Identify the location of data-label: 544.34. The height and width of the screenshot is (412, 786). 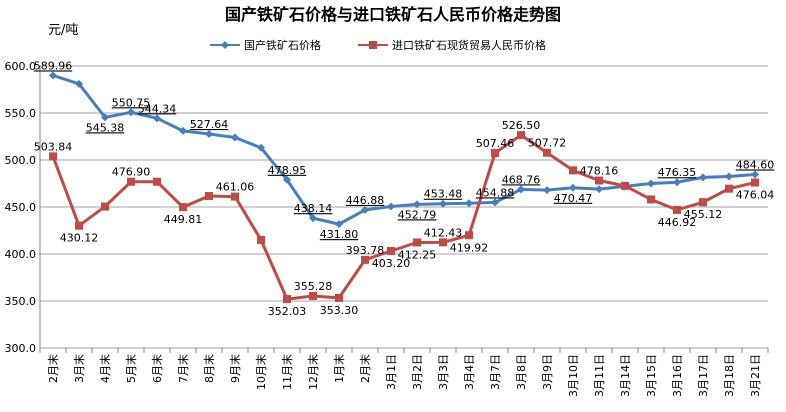
(157, 108).